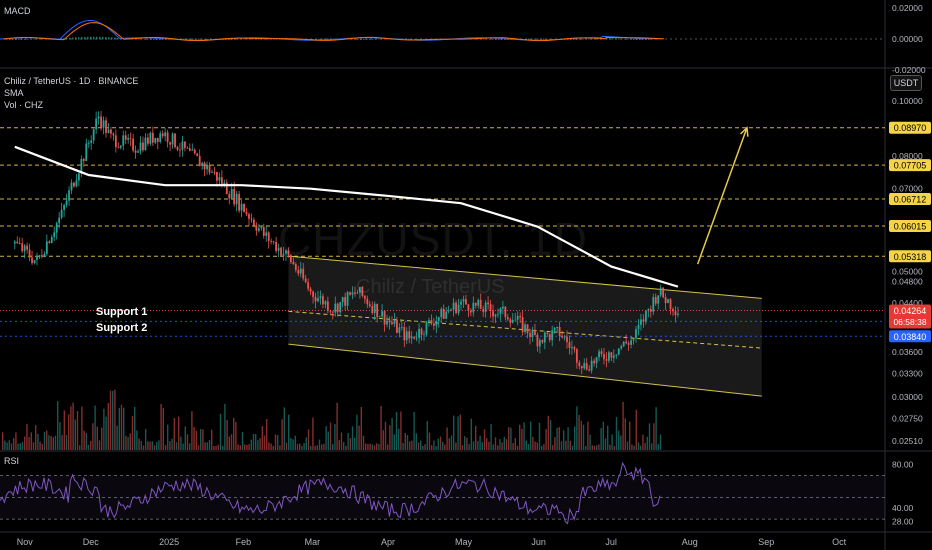  What do you see at coordinates (12, 461) in the screenshot?
I see `rsi-title: RSI` at bounding box center [12, 461].